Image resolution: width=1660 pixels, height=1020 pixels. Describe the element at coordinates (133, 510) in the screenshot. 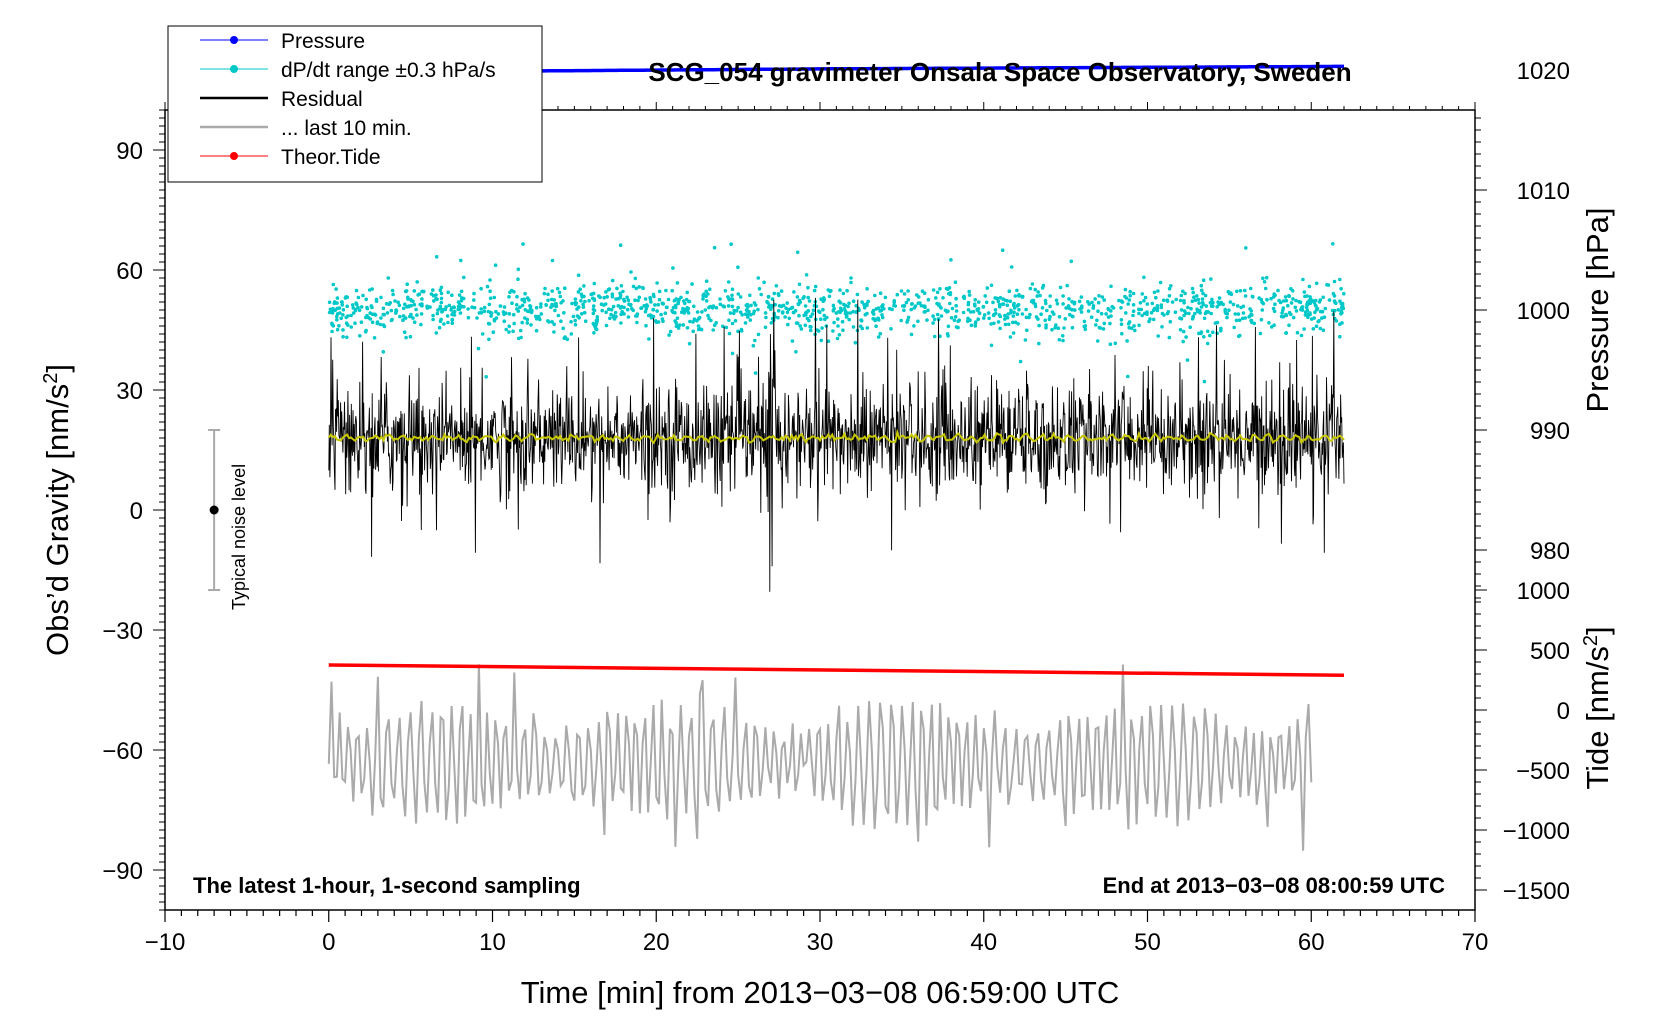

I see `y-left-axis: 90 60 30 0 −30 −60 −90` at that location.